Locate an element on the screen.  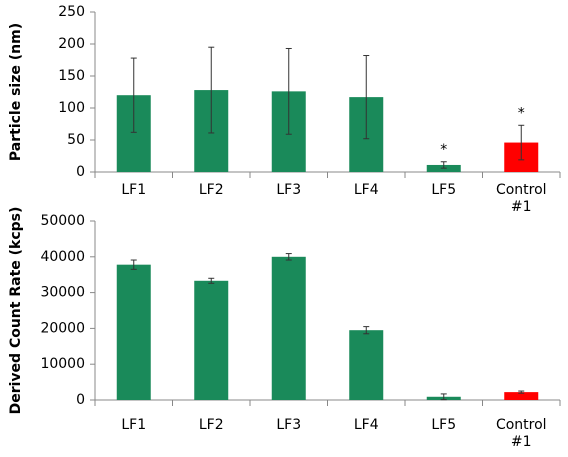
y-axis-title: Derived Count Rate (kcps) is located at coordinates (16, 311).